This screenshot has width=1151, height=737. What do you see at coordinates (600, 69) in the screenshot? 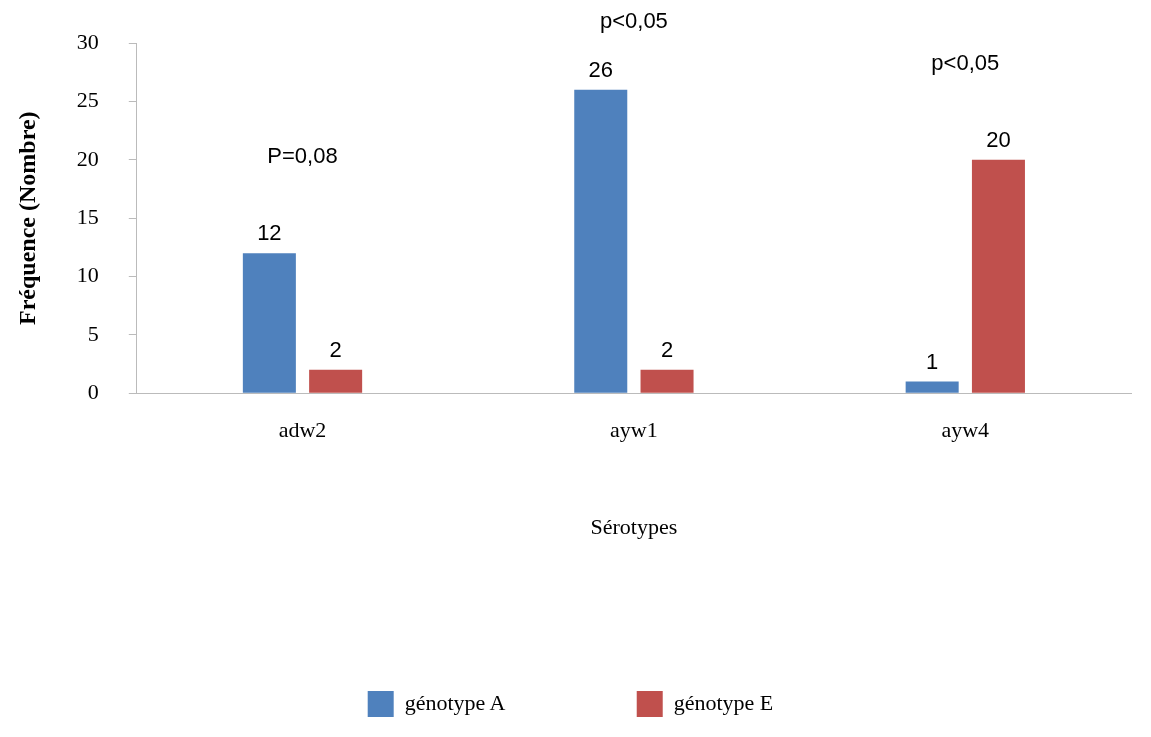
I see `data-label: 26` at bounding box center [600, 69].